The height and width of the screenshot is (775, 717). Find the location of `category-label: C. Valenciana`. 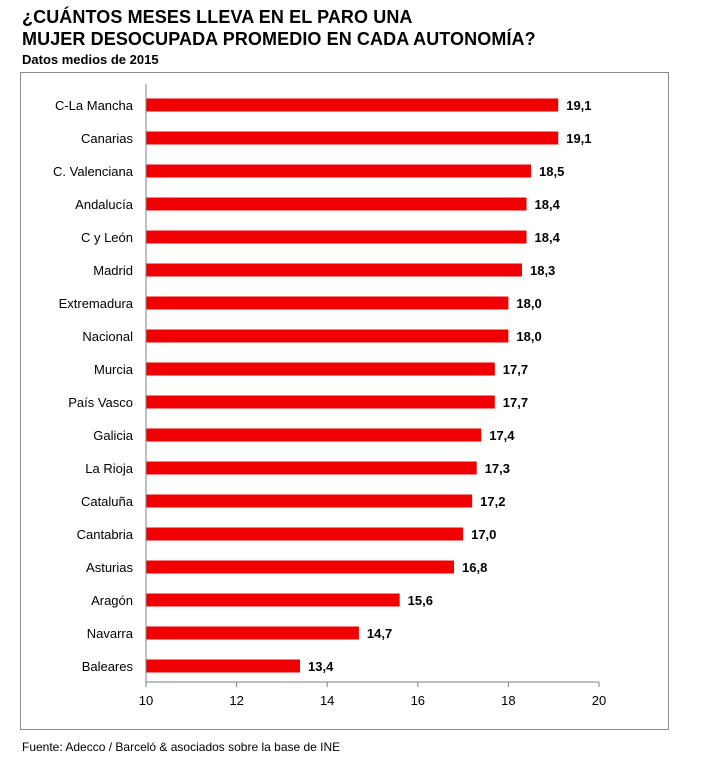

category-label: C. Valenciana is located at coordinates (93, 171).